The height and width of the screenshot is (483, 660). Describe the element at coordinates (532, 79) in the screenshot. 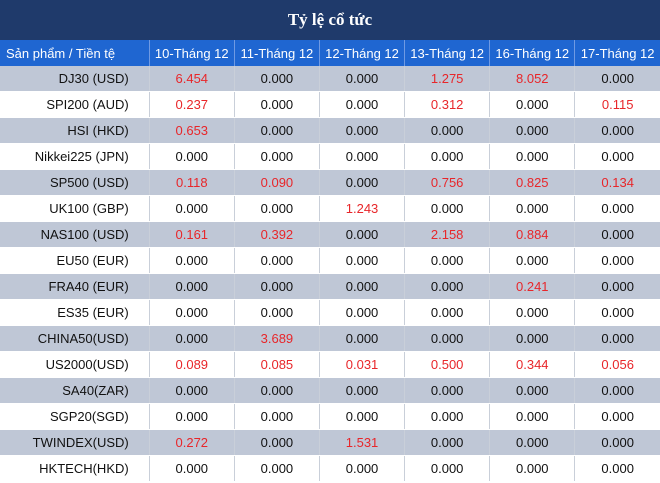

I see `dividend-value-cell: 8.052` at that location.